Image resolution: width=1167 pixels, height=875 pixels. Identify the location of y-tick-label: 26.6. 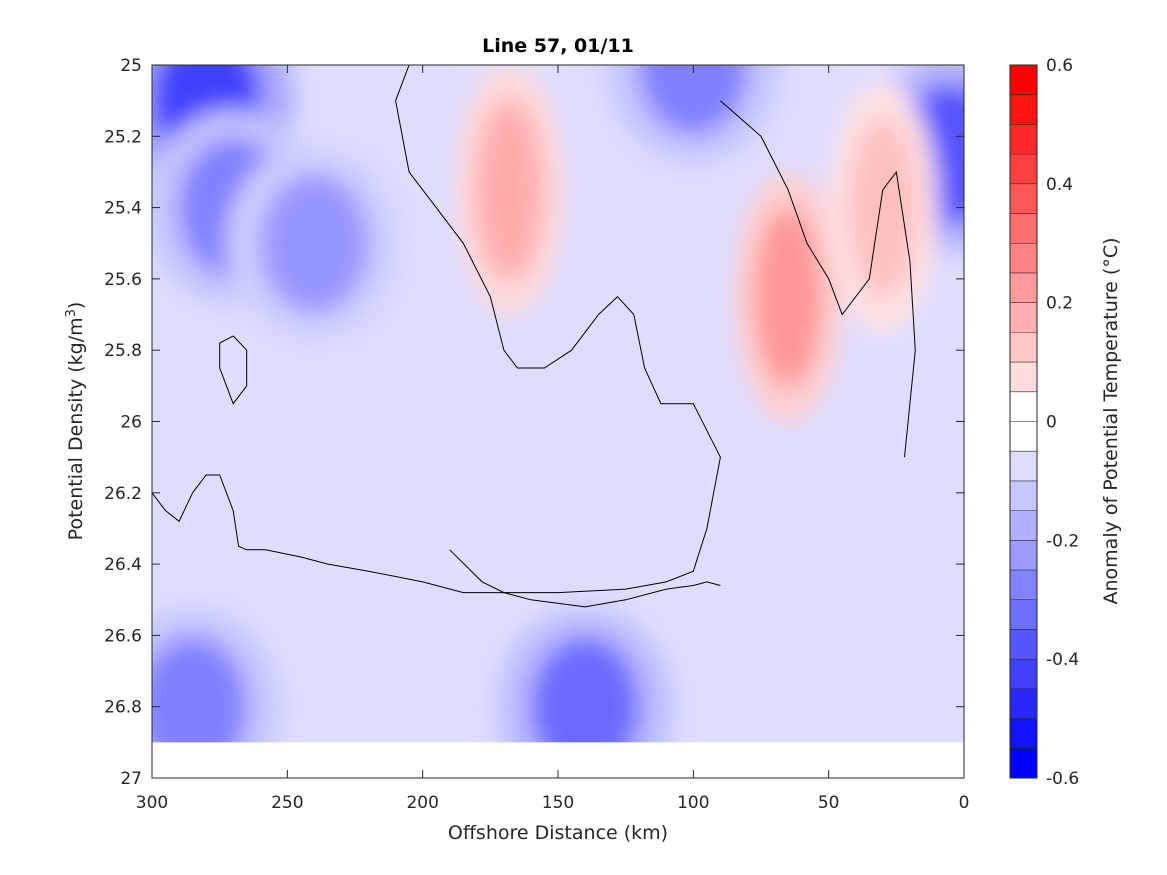
(123, 636).